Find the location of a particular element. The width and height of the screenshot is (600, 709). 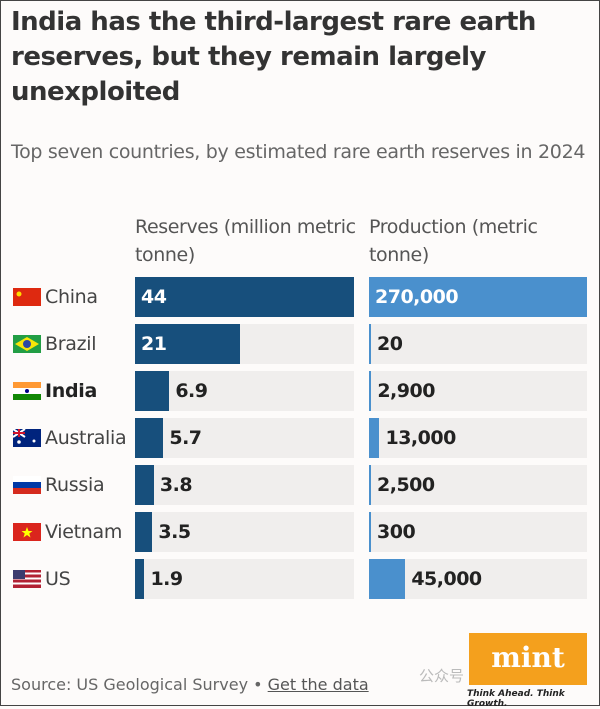

production-track: 20 is located at coordinates (478, 344).